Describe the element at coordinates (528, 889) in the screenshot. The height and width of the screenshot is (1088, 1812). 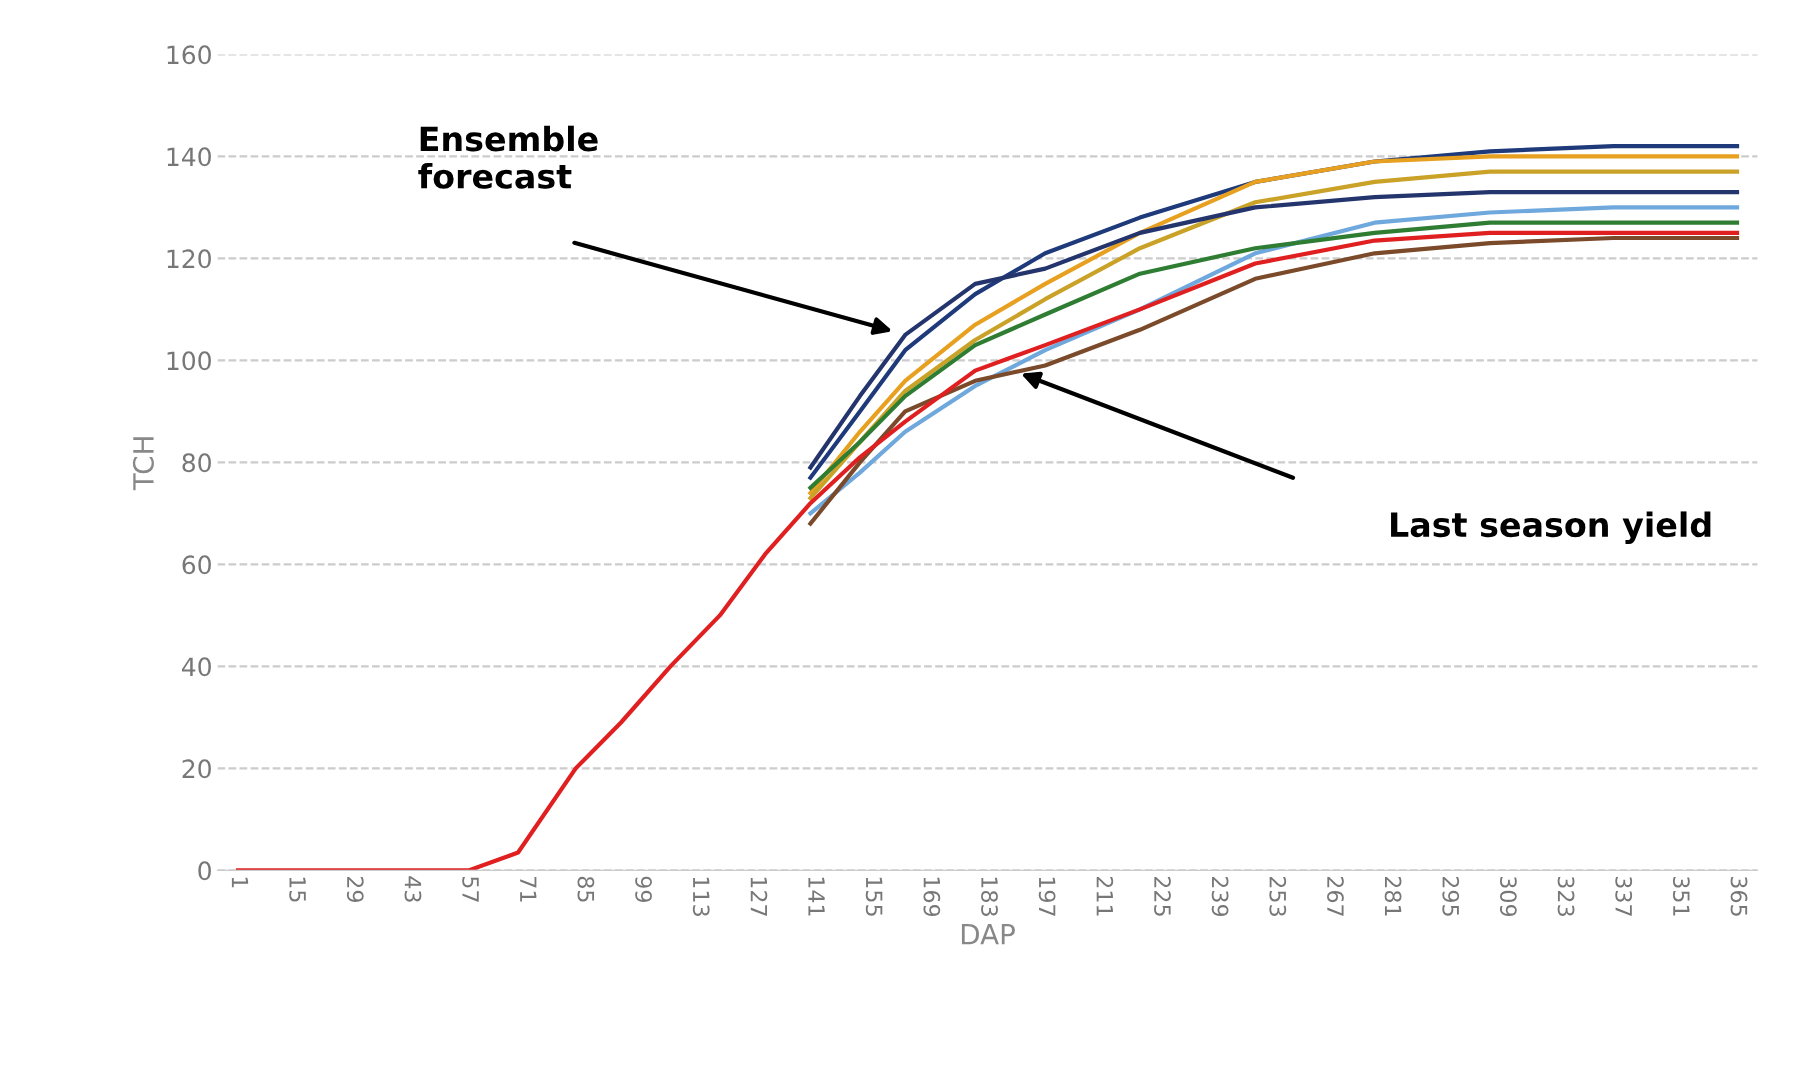
I see `x-tick-label: 71` at that location.